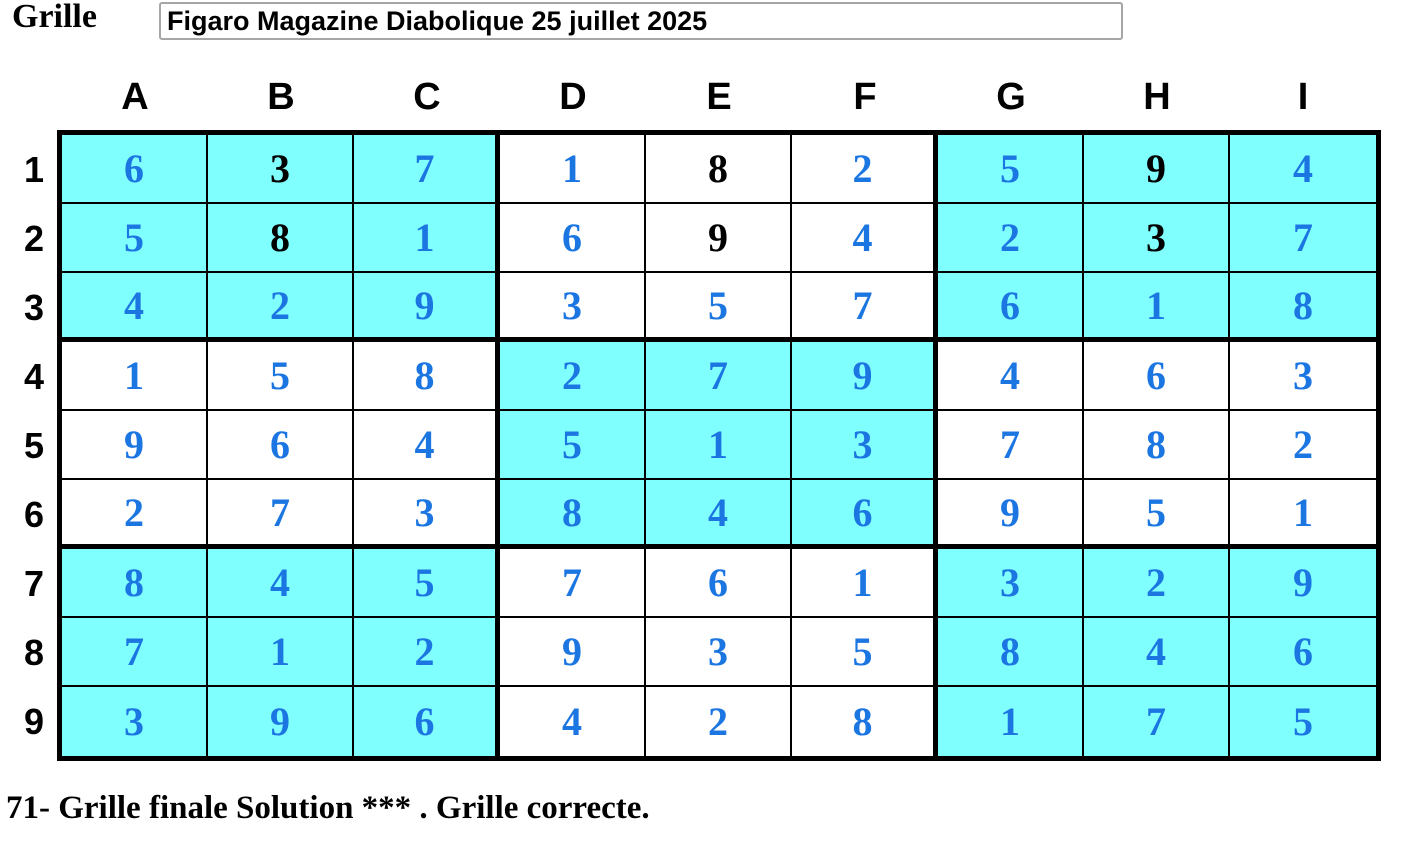 The height and width of the screenshot is (848, 1403). I want to click on sudoku-cell-F3: 7, so click(865, 307).